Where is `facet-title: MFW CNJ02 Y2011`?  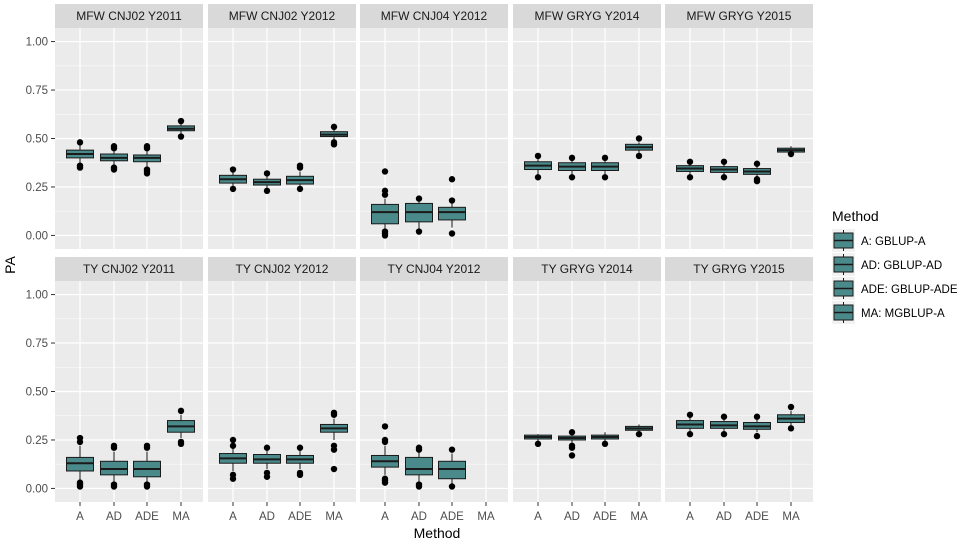 facet-title: MFW CNJ02 Y2011 is located at coordinates (129, 16).